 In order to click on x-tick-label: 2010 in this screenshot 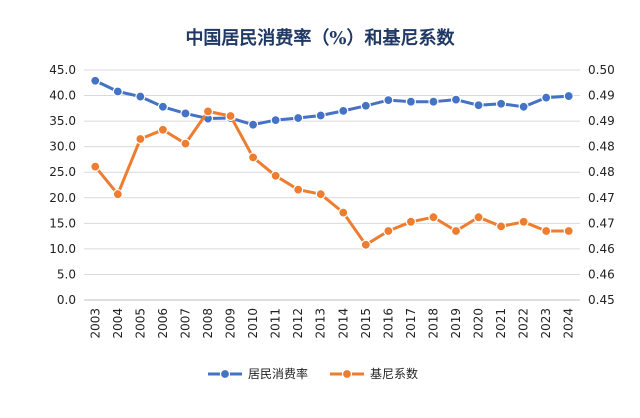, I will do `click(253, 323)`.